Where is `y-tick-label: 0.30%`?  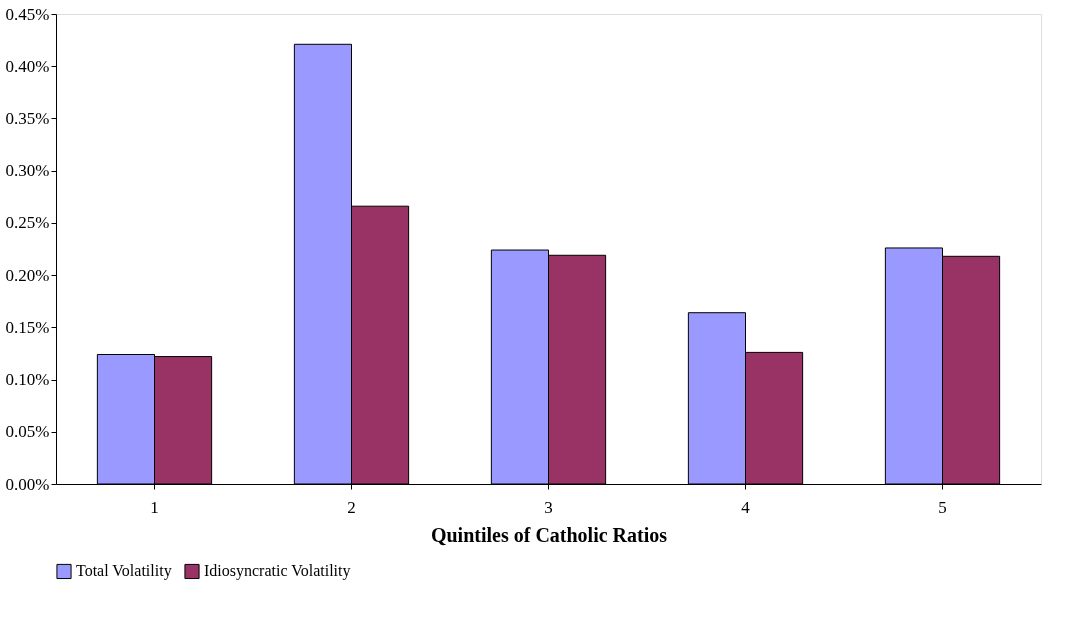 y-tick-label: 0.30% is located at coordinates (27, 171).